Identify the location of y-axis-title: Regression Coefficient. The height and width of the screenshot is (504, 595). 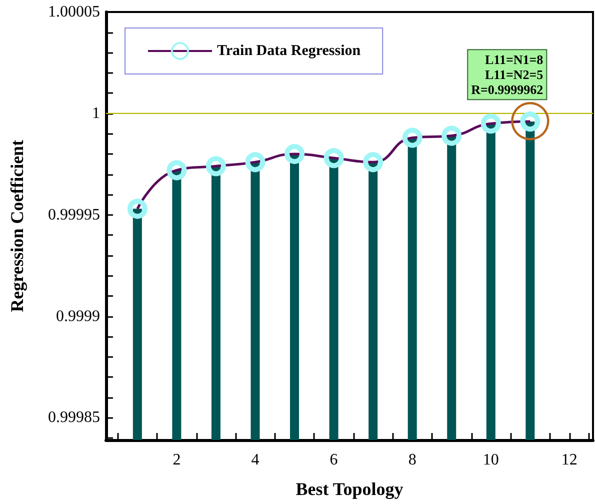
(17, 226).